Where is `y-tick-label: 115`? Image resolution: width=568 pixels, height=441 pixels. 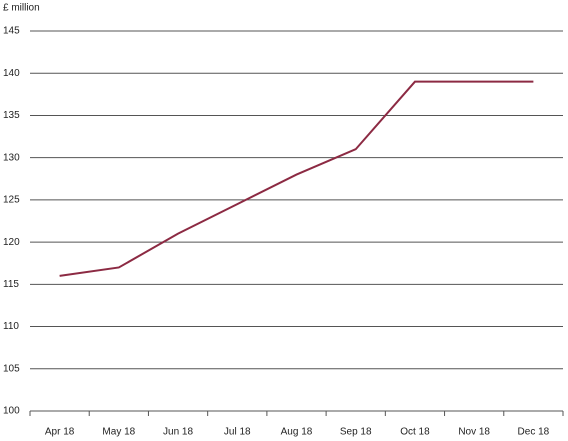 y-tick-label: 115 is located at coordinates (11, 284).